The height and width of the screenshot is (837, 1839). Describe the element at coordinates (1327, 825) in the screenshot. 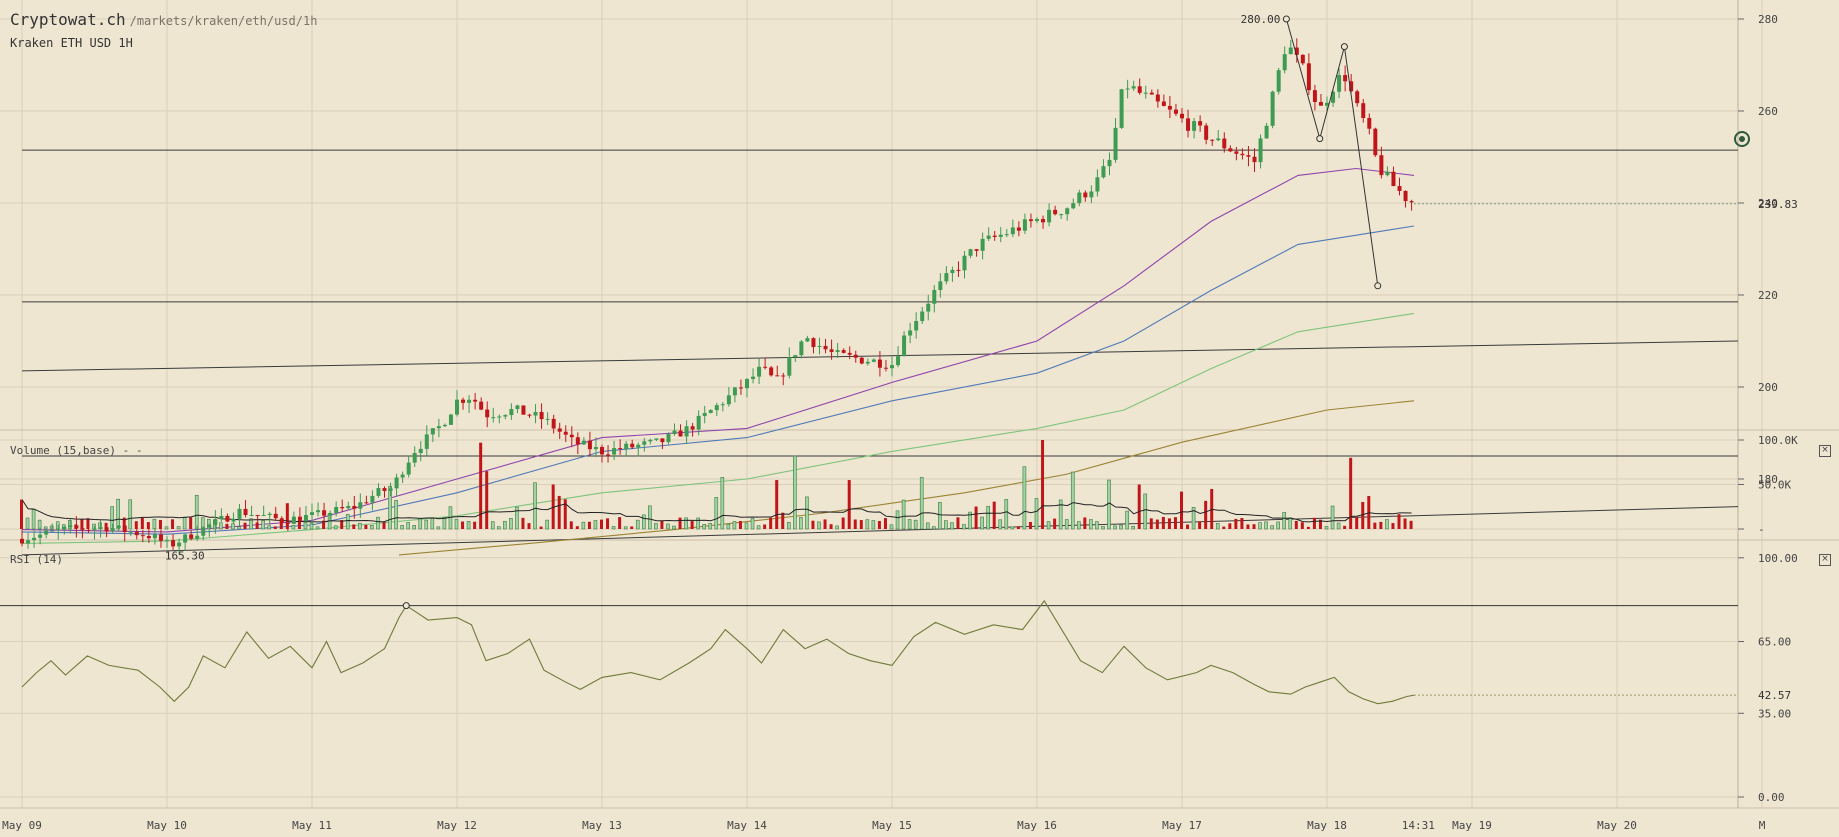

I see `x-tick-label: May 18` at that location.